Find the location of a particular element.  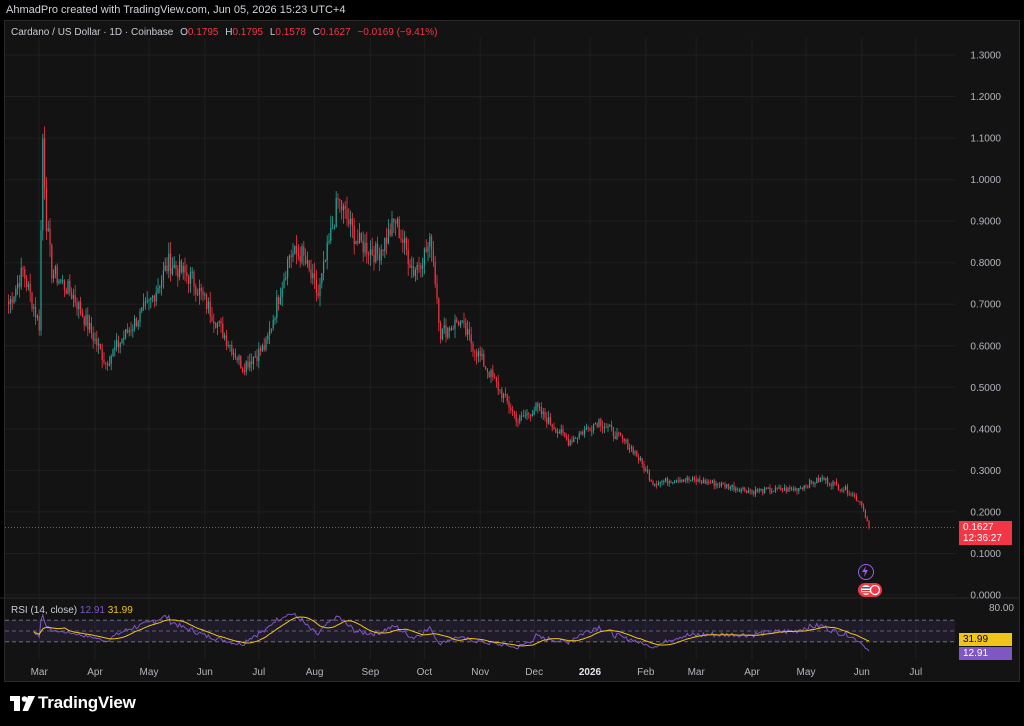

last-price-badge: 0.1627 12:36:27 is located at coordinates (985, 533).